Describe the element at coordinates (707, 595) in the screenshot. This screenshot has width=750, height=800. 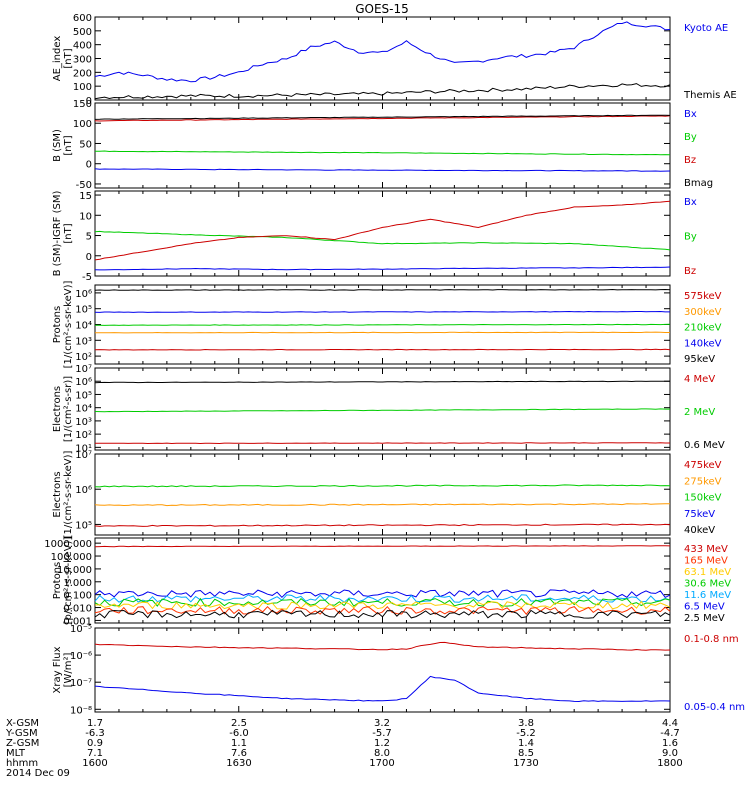
I see `legend-entry: 11.6 MeV` at that location.